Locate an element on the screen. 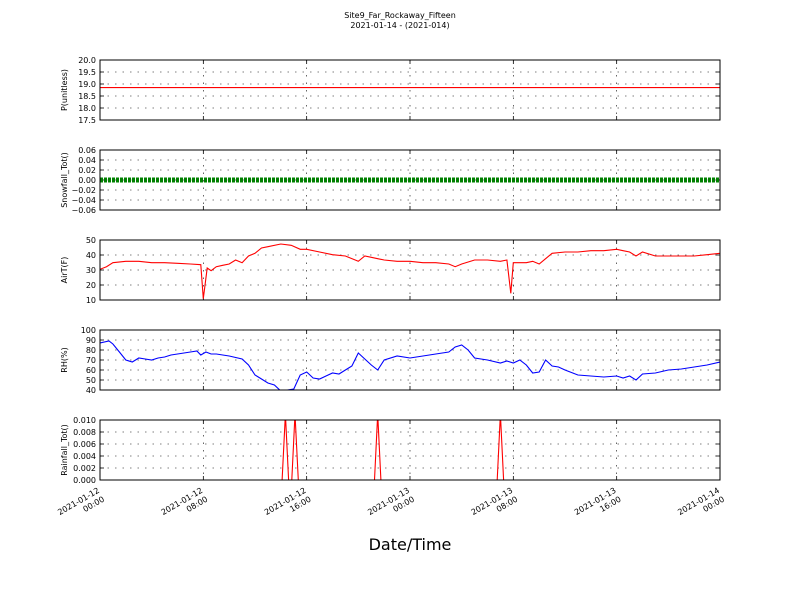  chart-title: Site9_Far_Rockaway_Fifteen is located at coordinates (400, 15).